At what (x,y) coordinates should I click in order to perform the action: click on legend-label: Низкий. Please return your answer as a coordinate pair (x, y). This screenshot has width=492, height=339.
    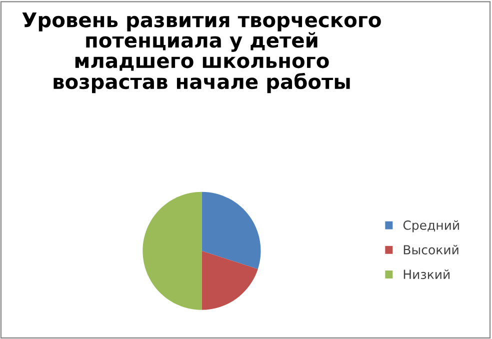
    Looking at the image, I should click on (427, 274).